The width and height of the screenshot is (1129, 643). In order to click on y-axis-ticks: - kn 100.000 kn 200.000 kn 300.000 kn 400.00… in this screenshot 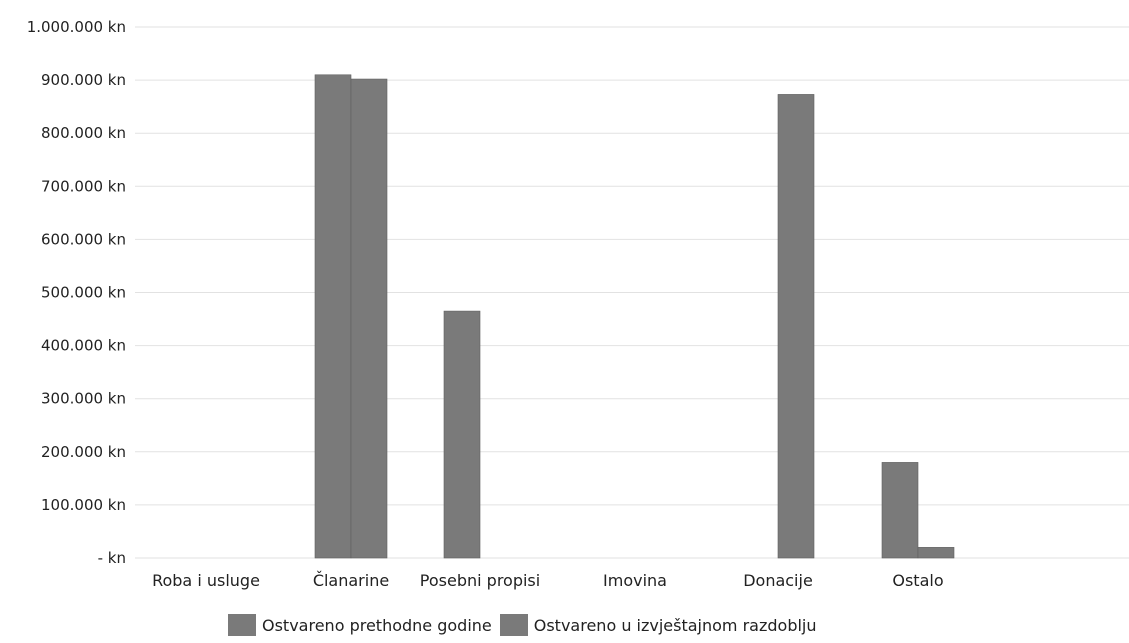, I will do `click(76, 292)`.